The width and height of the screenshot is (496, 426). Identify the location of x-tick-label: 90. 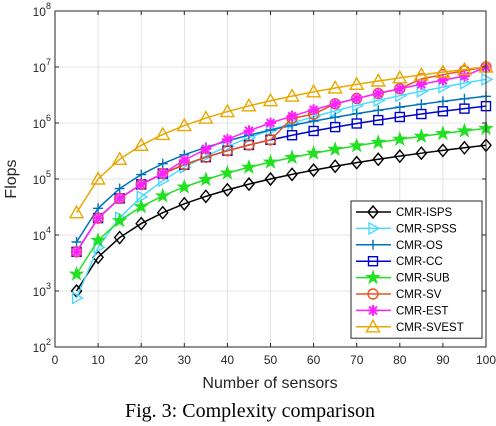
(443, 360).